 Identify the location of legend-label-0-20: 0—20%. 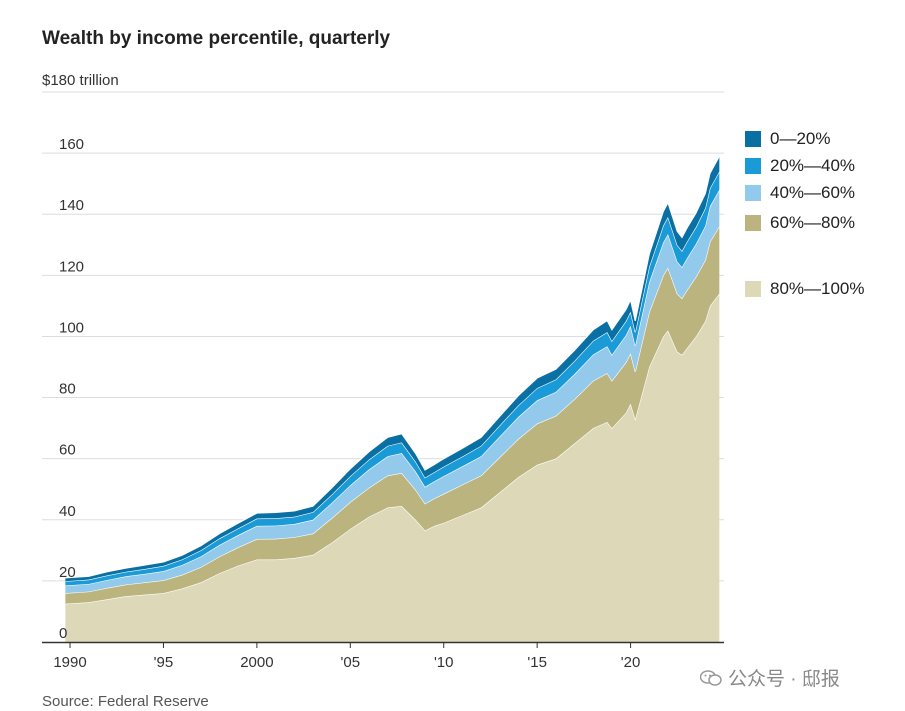
(800, 138).